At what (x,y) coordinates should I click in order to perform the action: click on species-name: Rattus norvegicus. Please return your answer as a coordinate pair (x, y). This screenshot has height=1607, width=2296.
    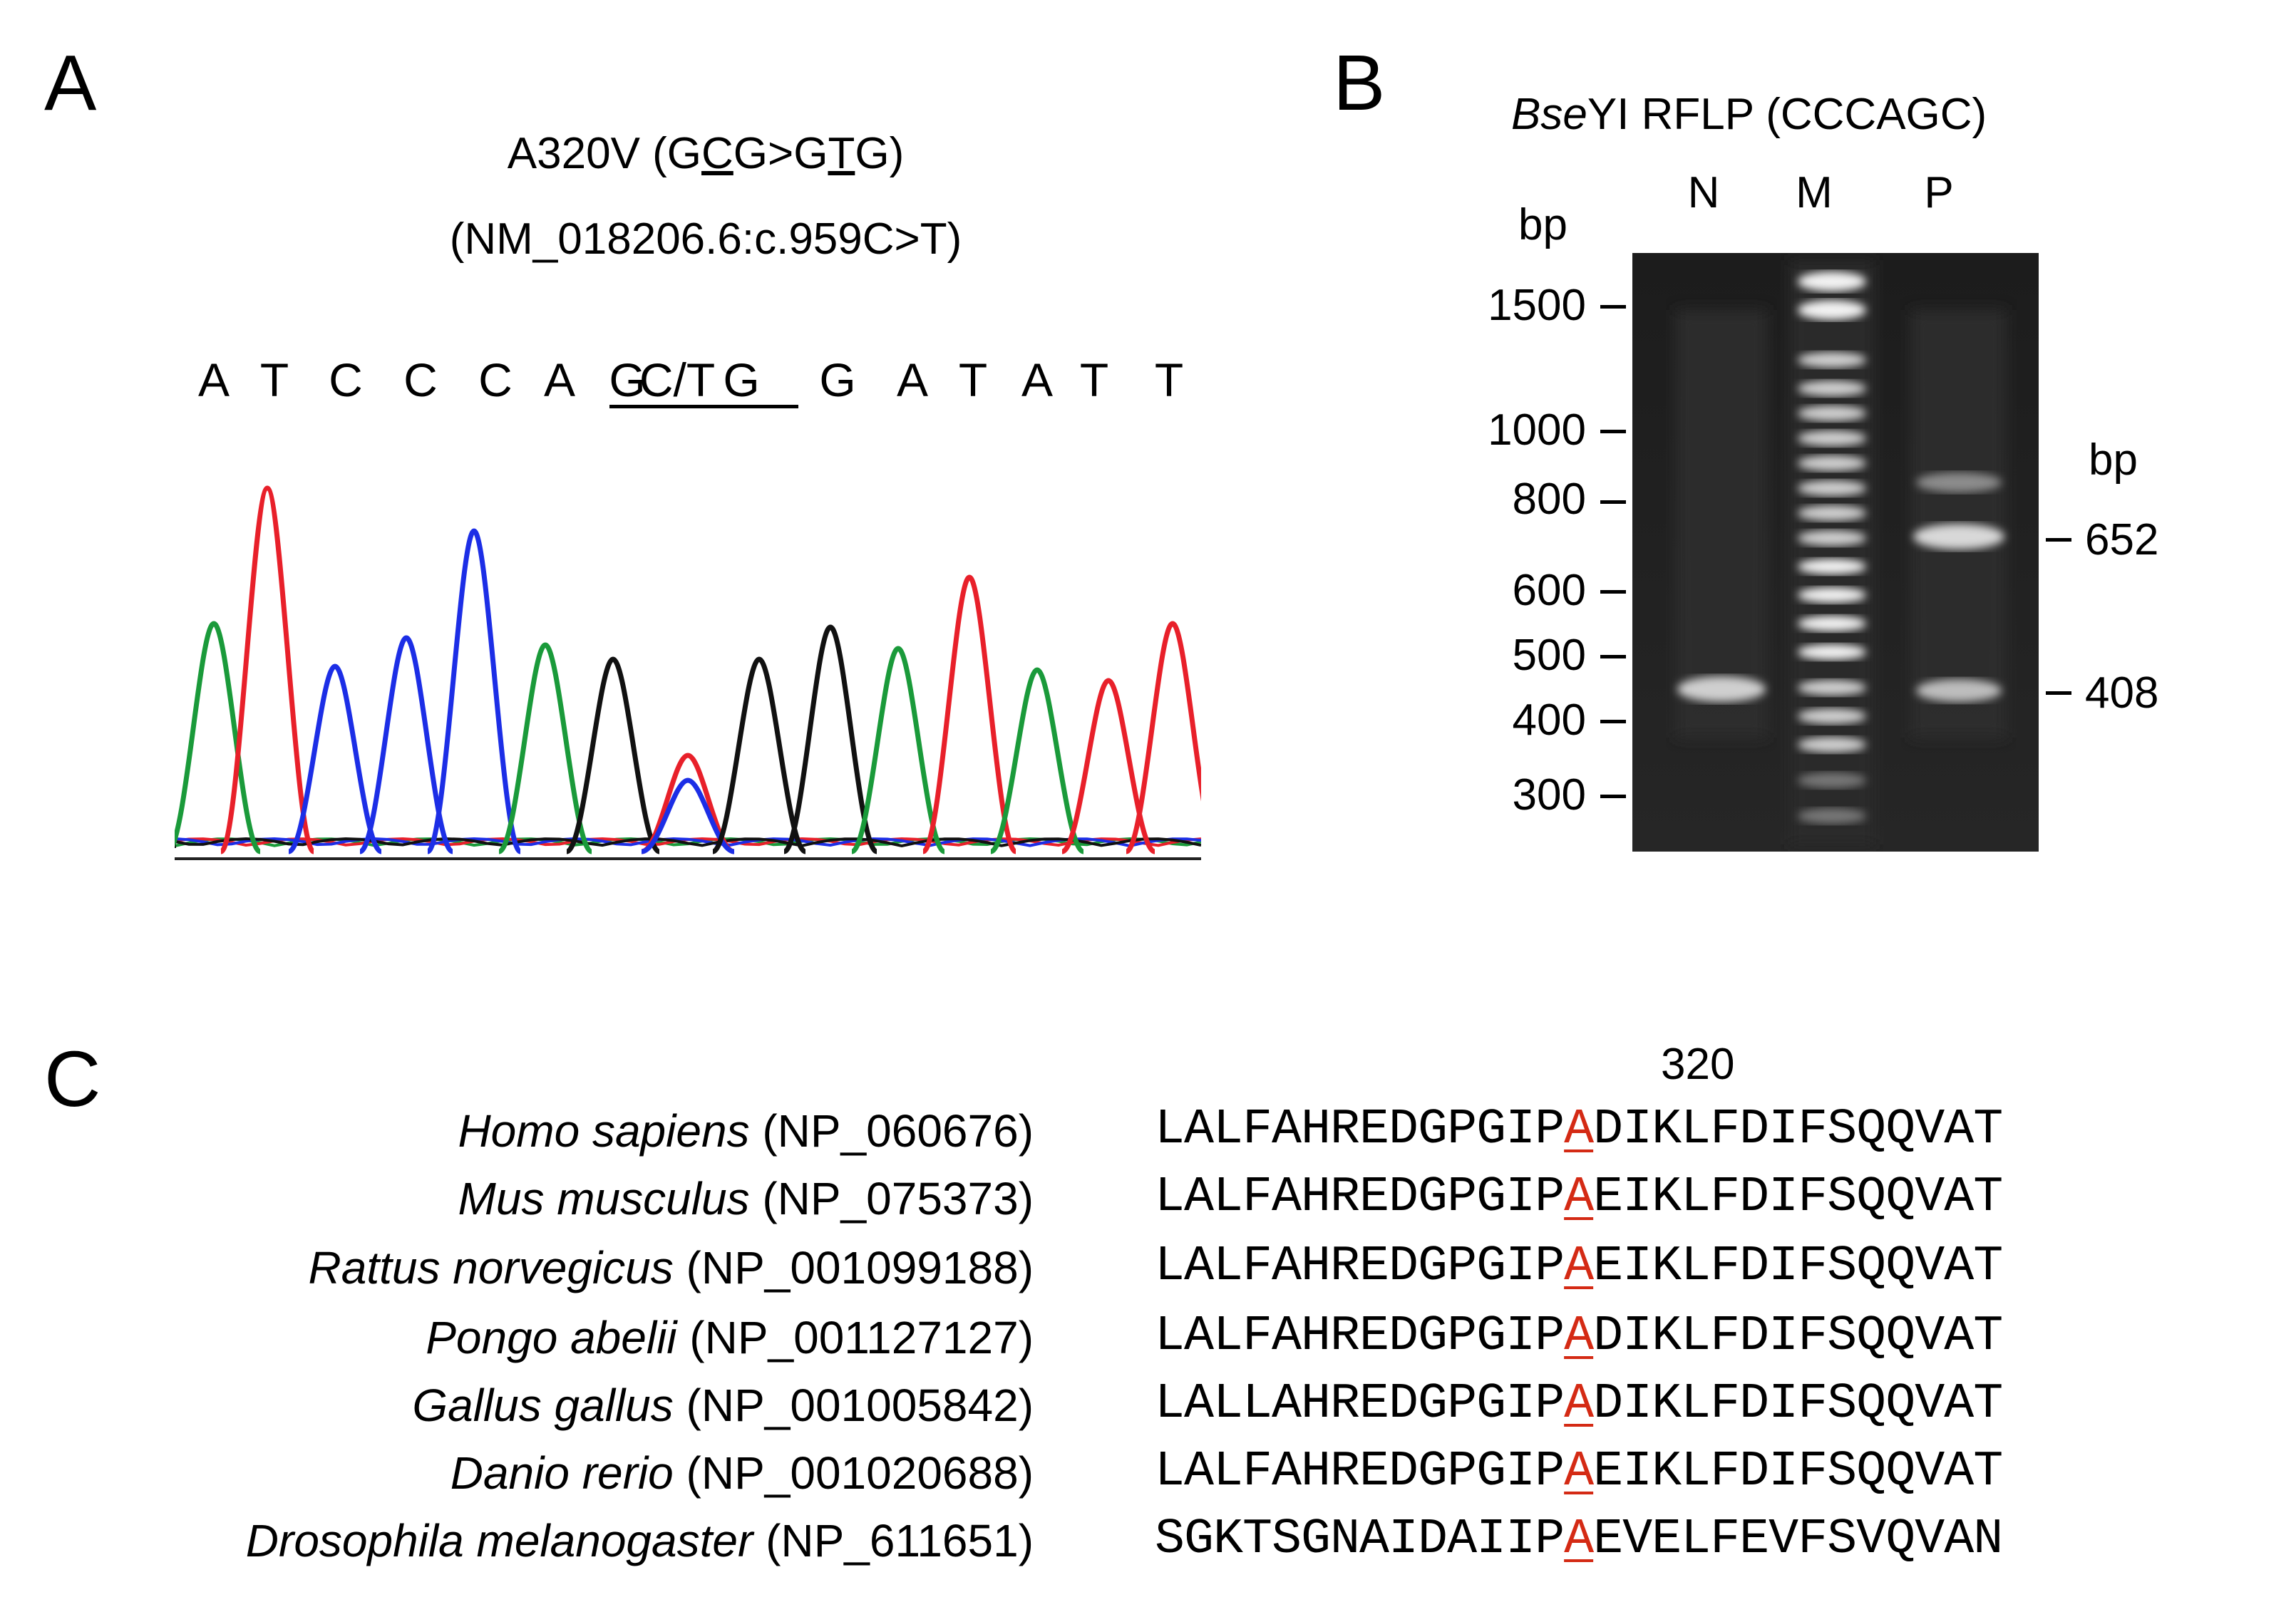
    Looking at the image, I should click on (491, 1267).